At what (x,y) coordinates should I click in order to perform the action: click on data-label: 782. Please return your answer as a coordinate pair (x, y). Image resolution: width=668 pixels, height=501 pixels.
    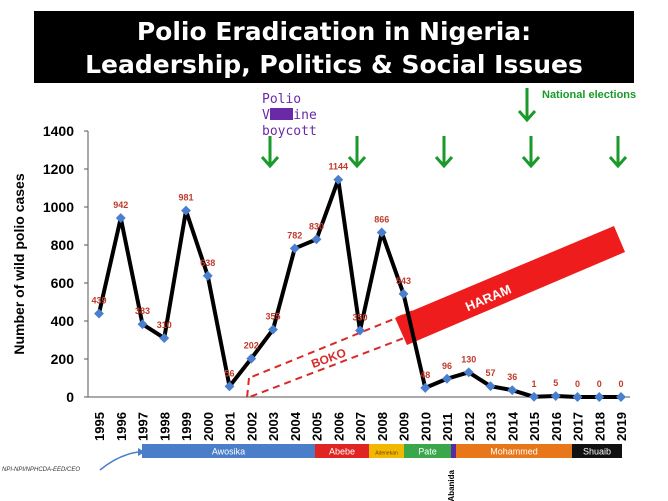
    Looking at the image, I should click on (294, 235).